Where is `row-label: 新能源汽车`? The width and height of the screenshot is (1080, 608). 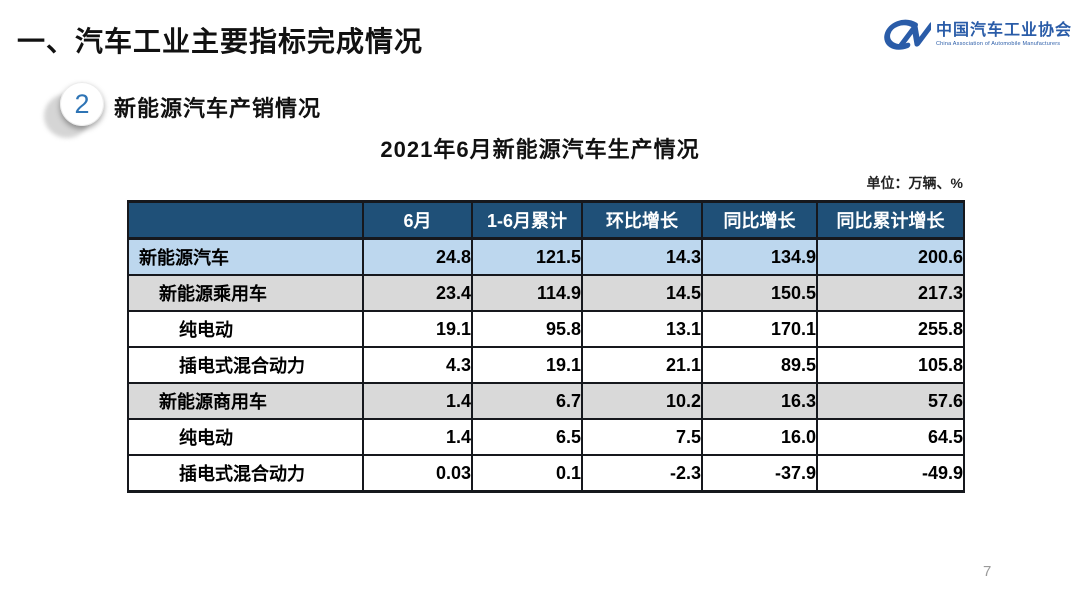 row-label: 新能源汽车 is located at coordinates (245, 256).